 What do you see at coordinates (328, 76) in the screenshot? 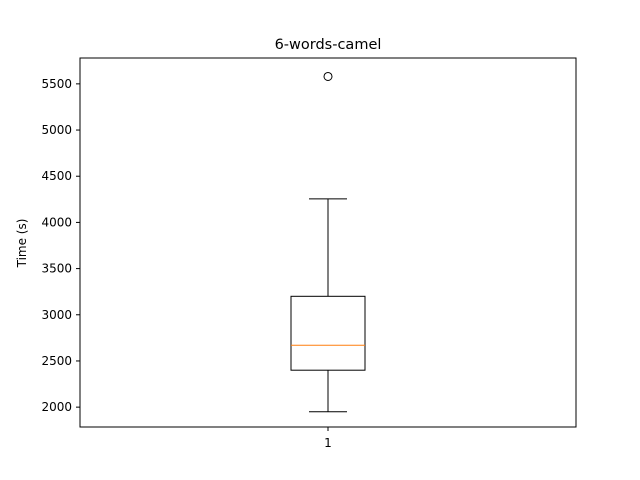
I see `outlier-point` at bounding box center [328, 76].